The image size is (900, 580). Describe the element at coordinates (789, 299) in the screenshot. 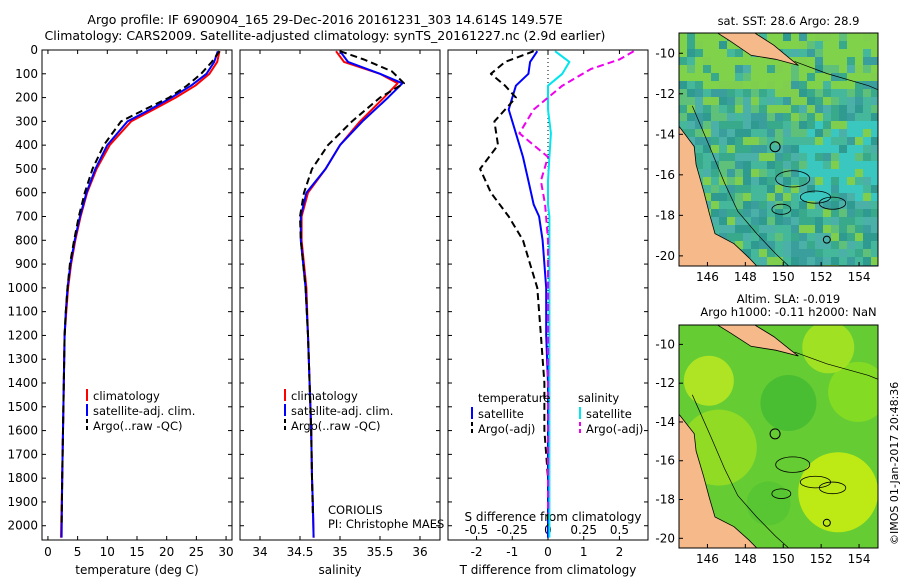

I see `map-title-line: Altim. SLA: -0.019` at that location.